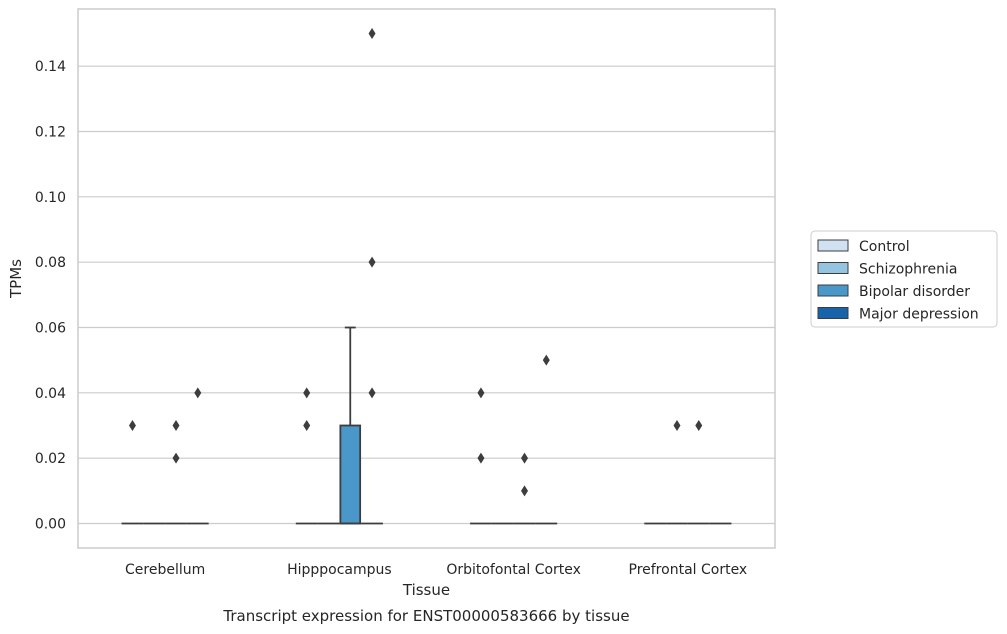  I want to click on y-tick-label: 0.06, so click(50, 329).